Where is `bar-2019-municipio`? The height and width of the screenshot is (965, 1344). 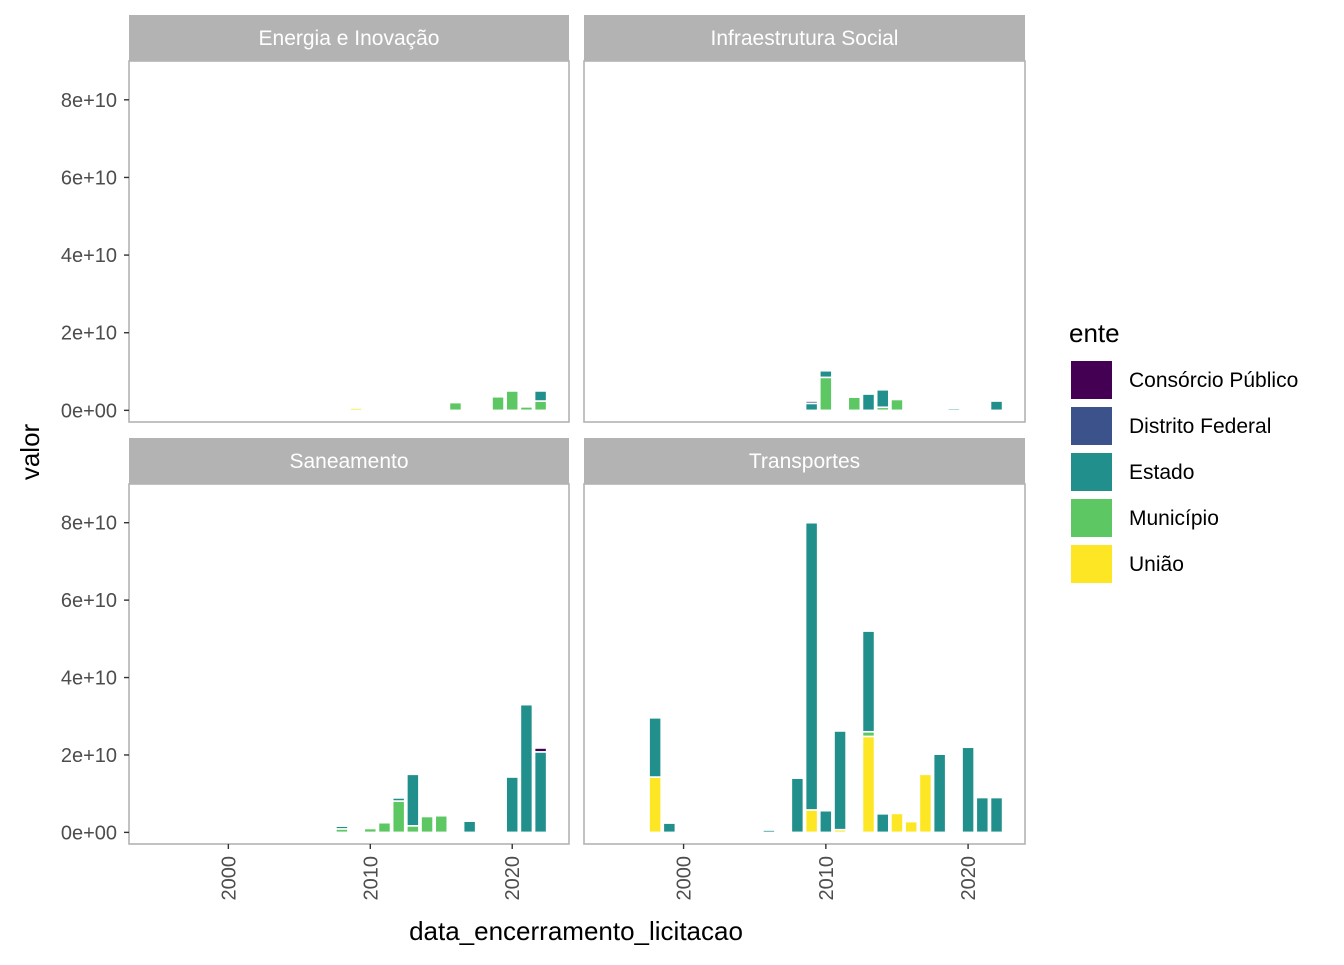 bar-2019-municipio is located at coordinates (498, 403).